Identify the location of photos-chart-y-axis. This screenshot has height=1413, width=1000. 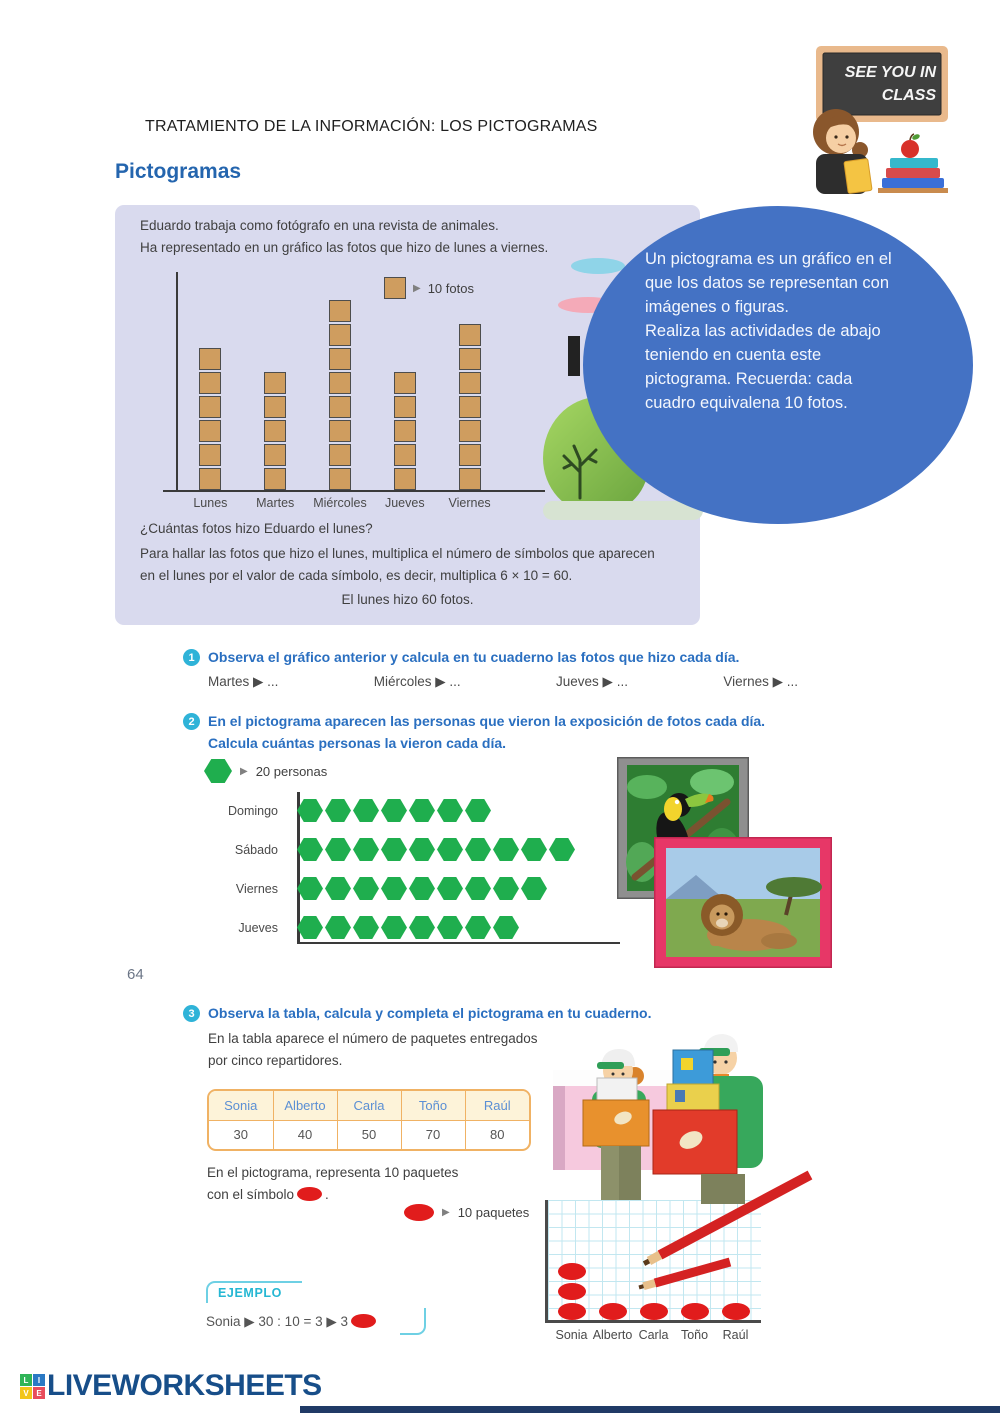
(177, 382).